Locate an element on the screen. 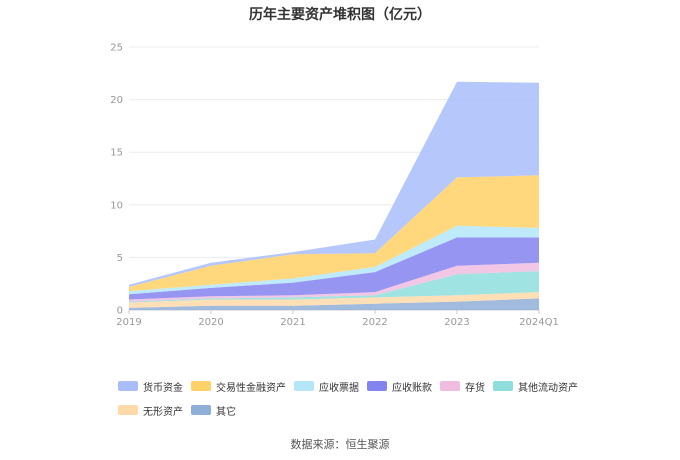 The image size is (680, 460). legend-item: 货币资金 is located at coordinates (150, 386).